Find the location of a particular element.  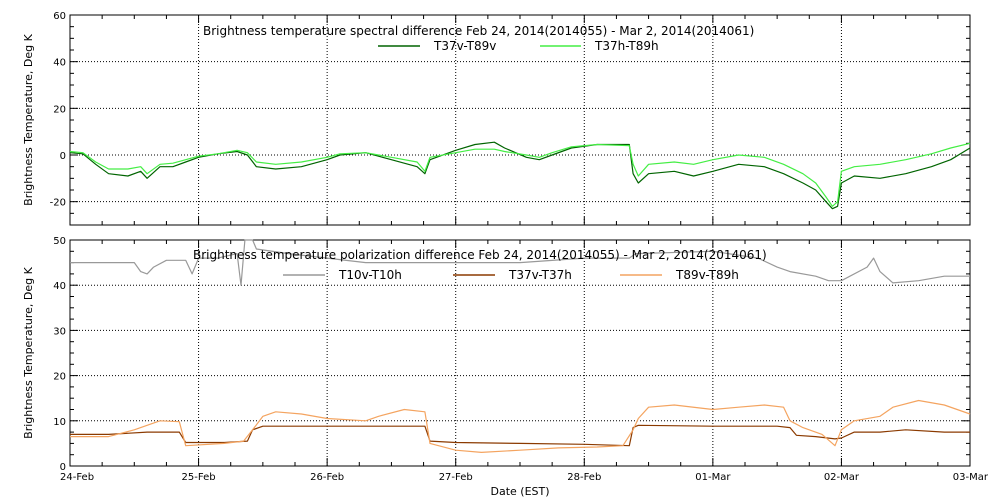

x-tick-label: 27-Feb is located at coordinates (456, 477).